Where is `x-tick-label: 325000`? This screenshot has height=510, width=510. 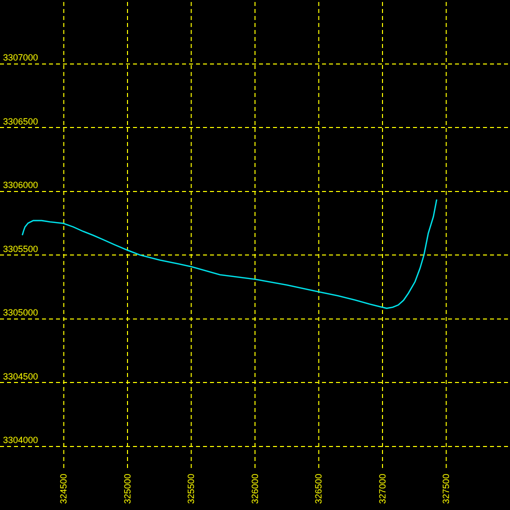 x-tick-label: 325000 is located at coordinates (127, 489).